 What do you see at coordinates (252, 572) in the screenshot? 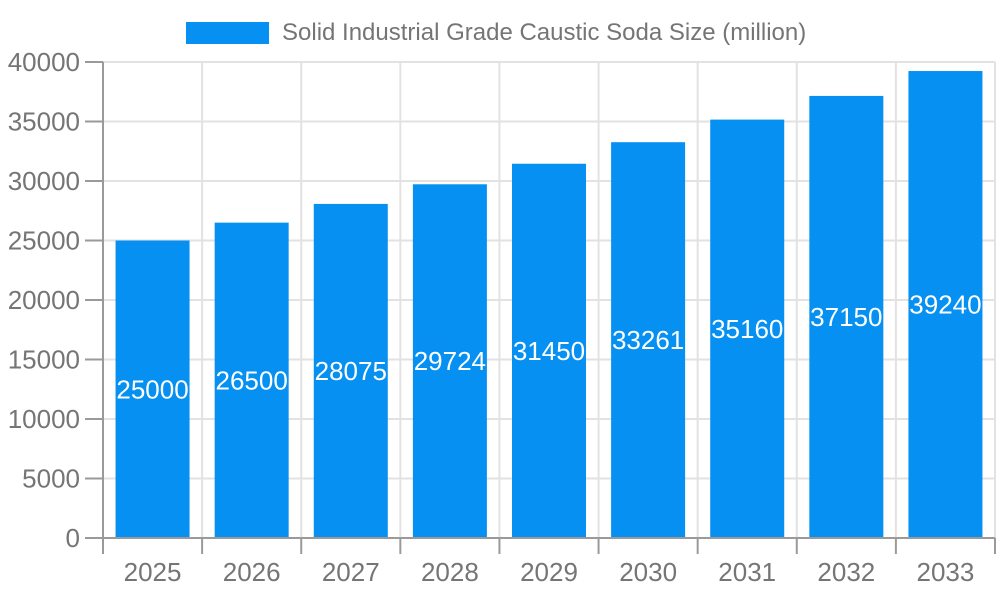
I see `x-tick-label: 2026` at bounding box center [252, 572].